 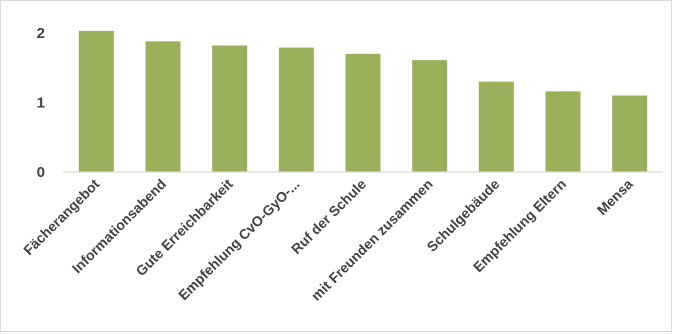 What do you see at coordinates (41, 33) in the screenshot?
I see `y-tick-label: 2` at bounding box center [41, 33].